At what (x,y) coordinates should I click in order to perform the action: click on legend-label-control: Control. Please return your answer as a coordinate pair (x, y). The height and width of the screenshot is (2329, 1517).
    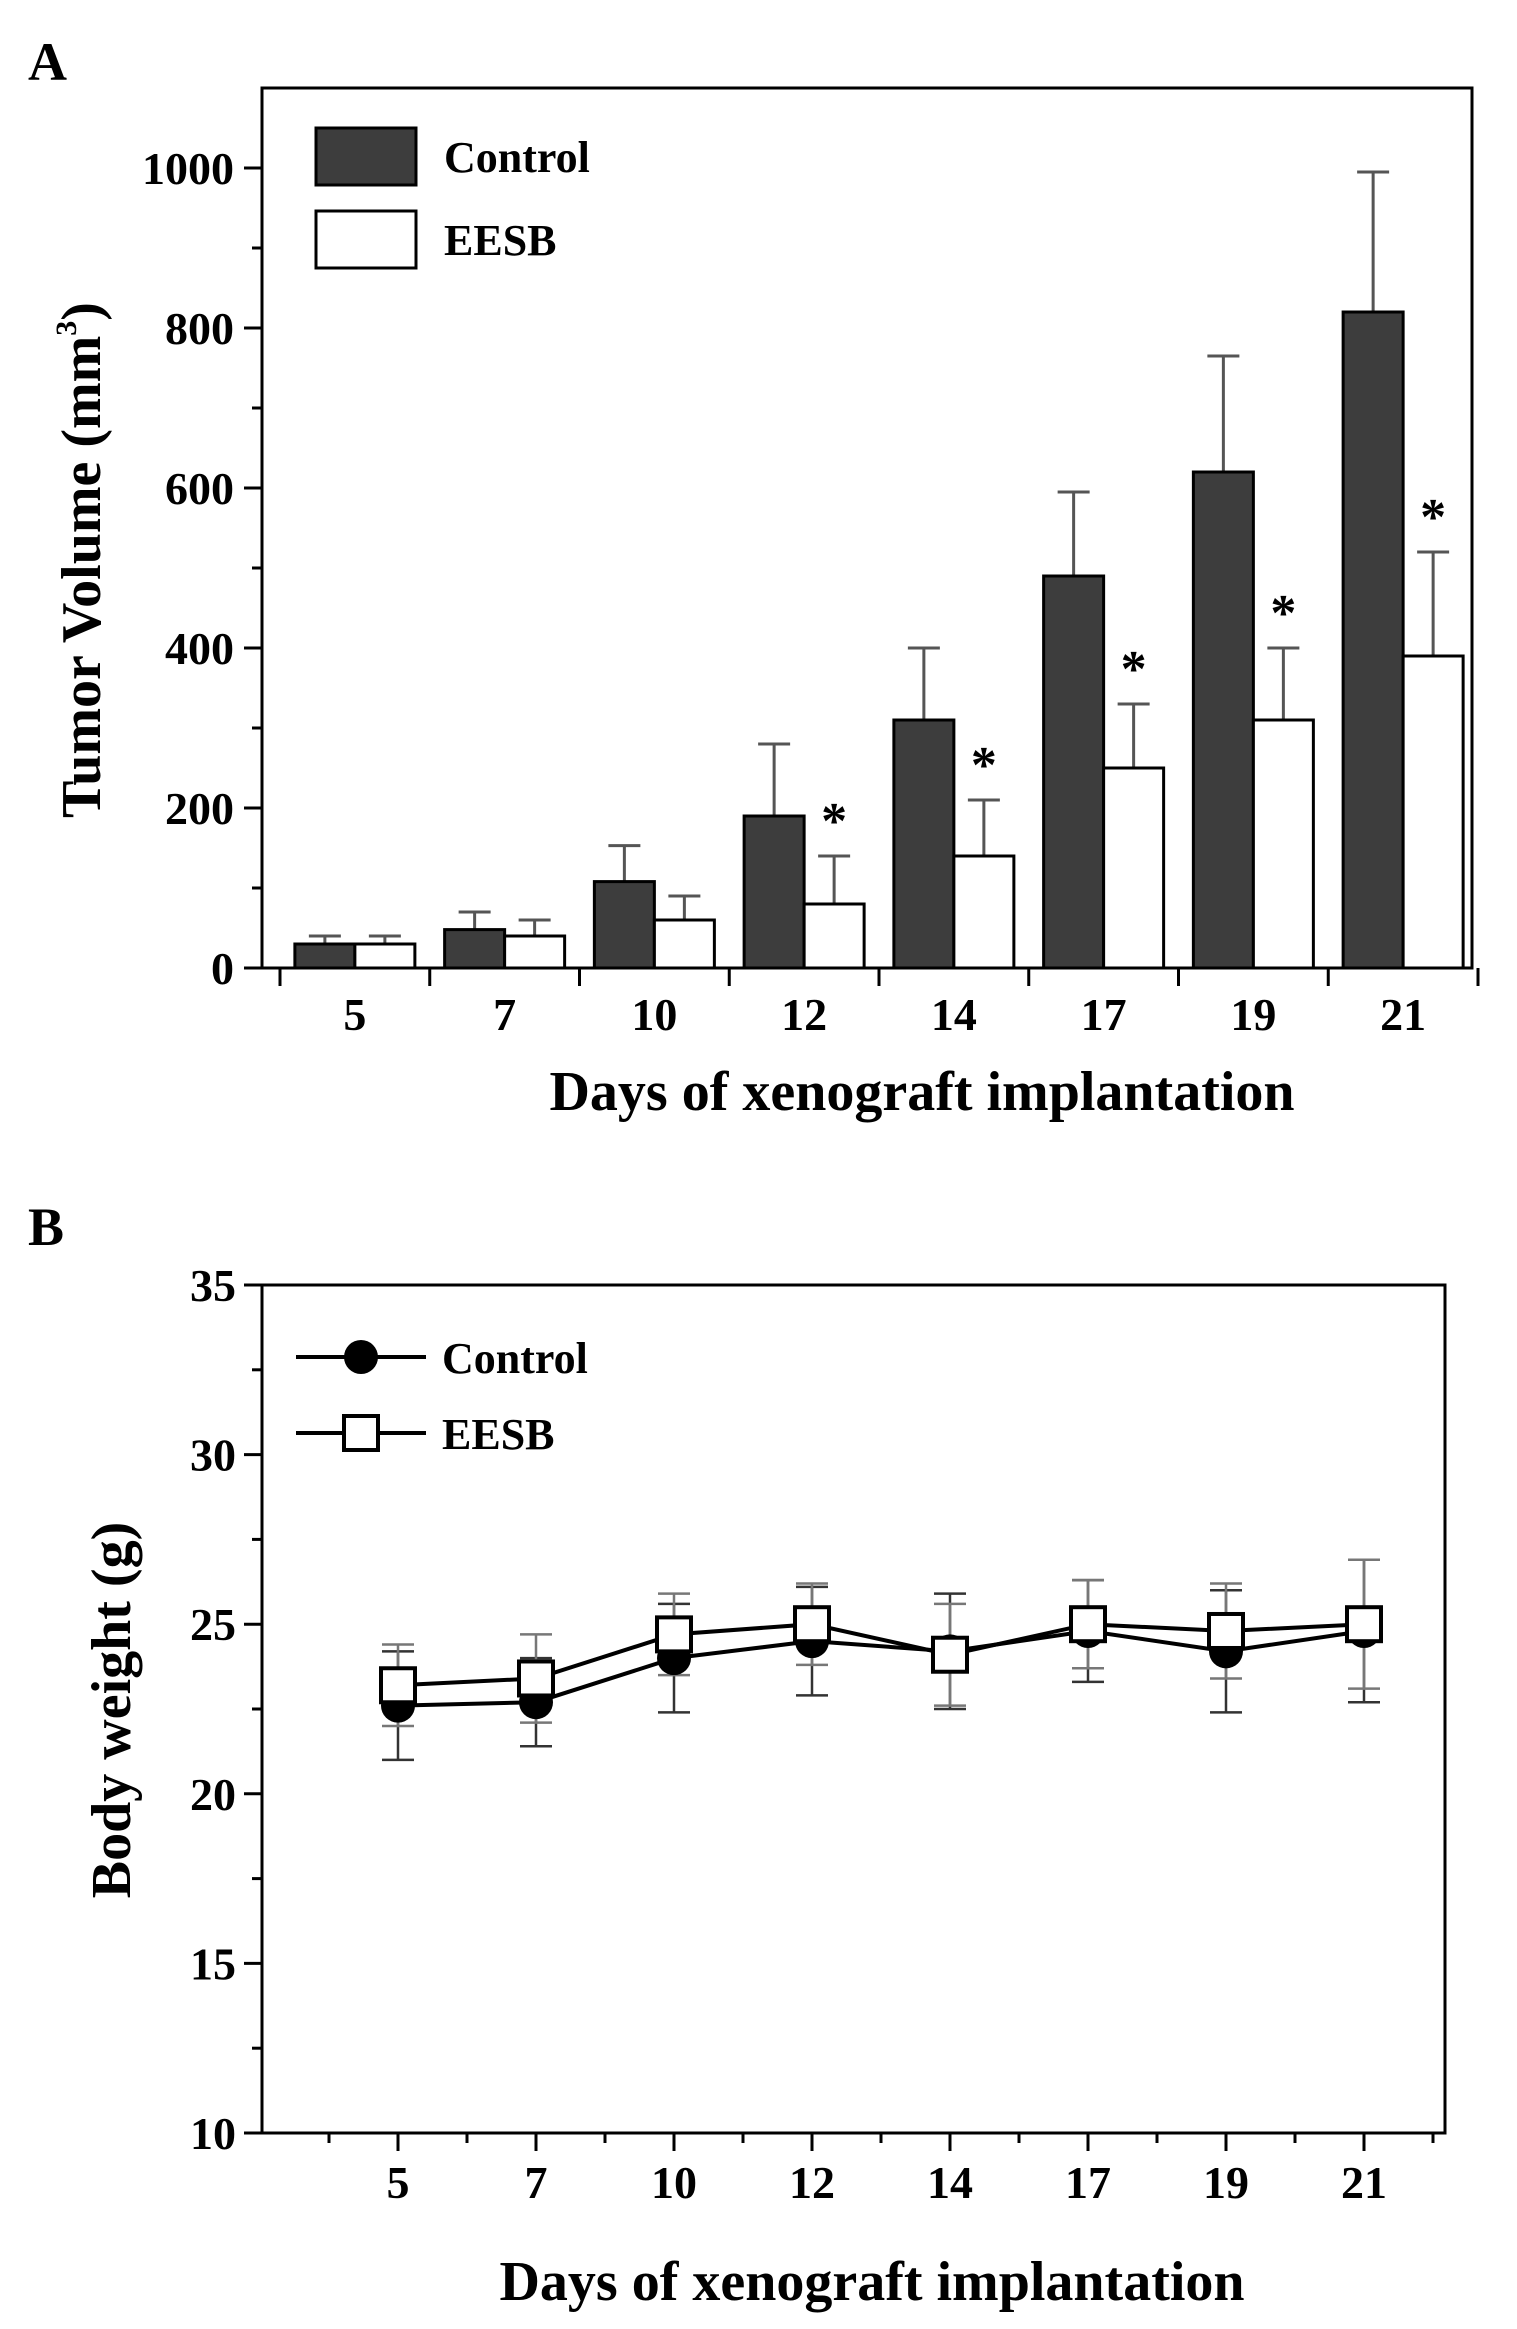
    Looking at the image, I should click on (517, 157).